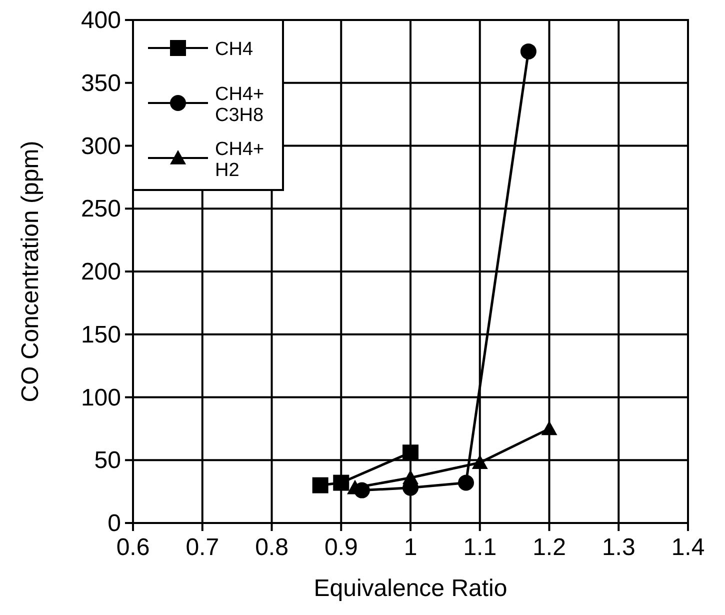 The width and height of the screenshot is (725, 615). What do you see at coordinates (480, 547) in the screenshot?
I see `x-tick-label: 1.1` at bounding box center [480, 547].